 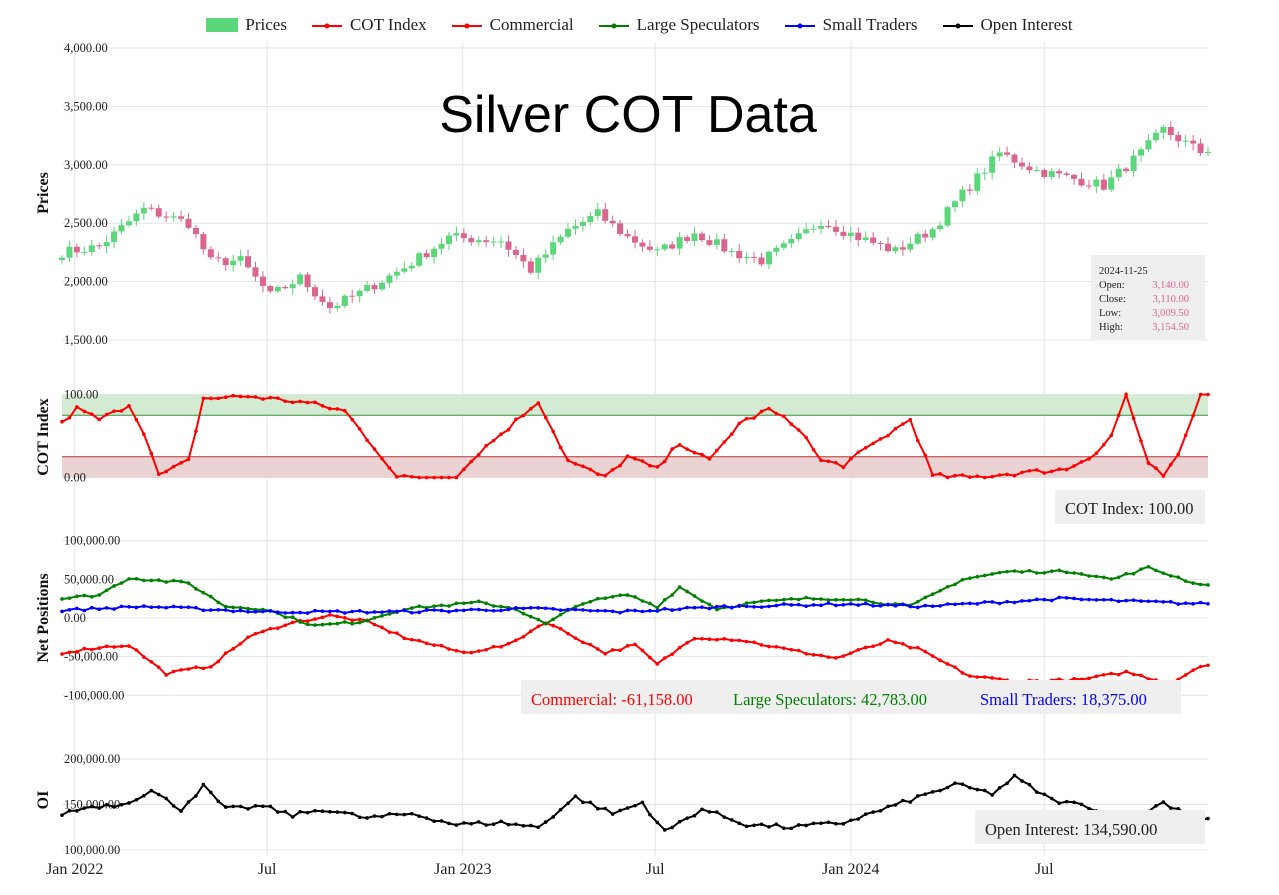 I want to click on net-tooltip-commercial: Commercial: -61,158.00, so click(x=612, y=699).